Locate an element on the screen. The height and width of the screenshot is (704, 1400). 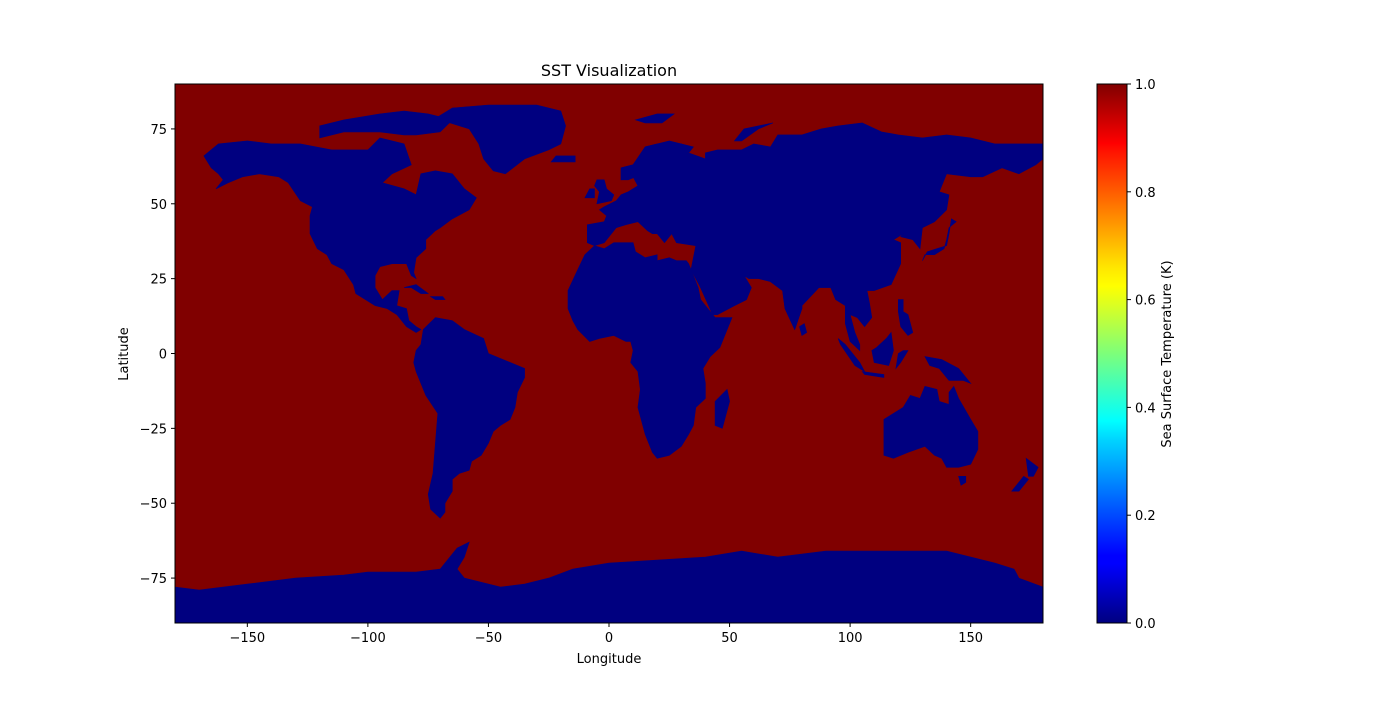
land-cuba is located at coordinates (417, 289).